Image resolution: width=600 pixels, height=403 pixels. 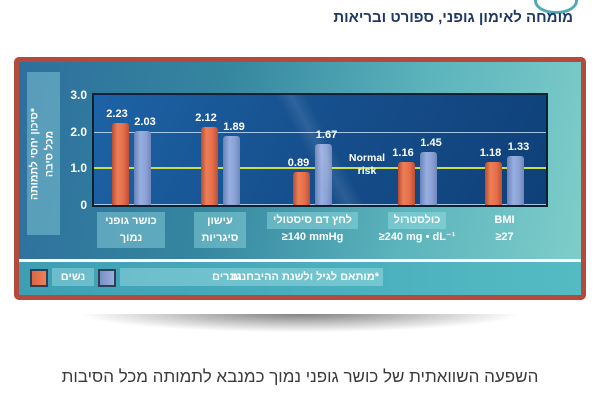 What do you see at coordinates (300, 328) in the screenshot?
I see `page-drop-shadow` at bounding box center [300, 328].